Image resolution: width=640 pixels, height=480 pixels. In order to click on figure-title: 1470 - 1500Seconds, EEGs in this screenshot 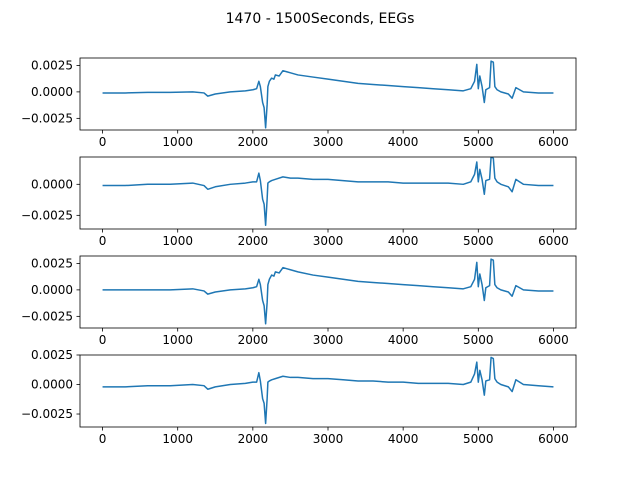, I will do `click(320, 19)`.